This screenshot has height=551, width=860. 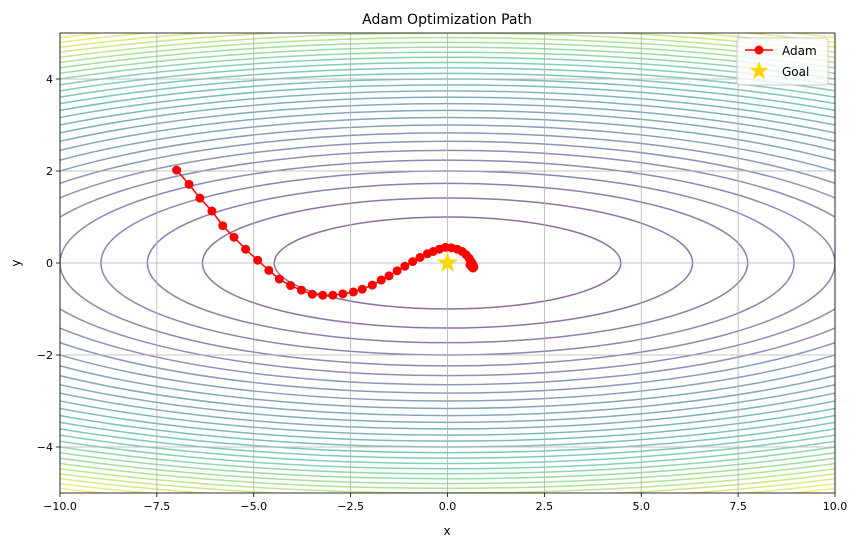 I want to click on adam-path, so click(x=325, y=232).